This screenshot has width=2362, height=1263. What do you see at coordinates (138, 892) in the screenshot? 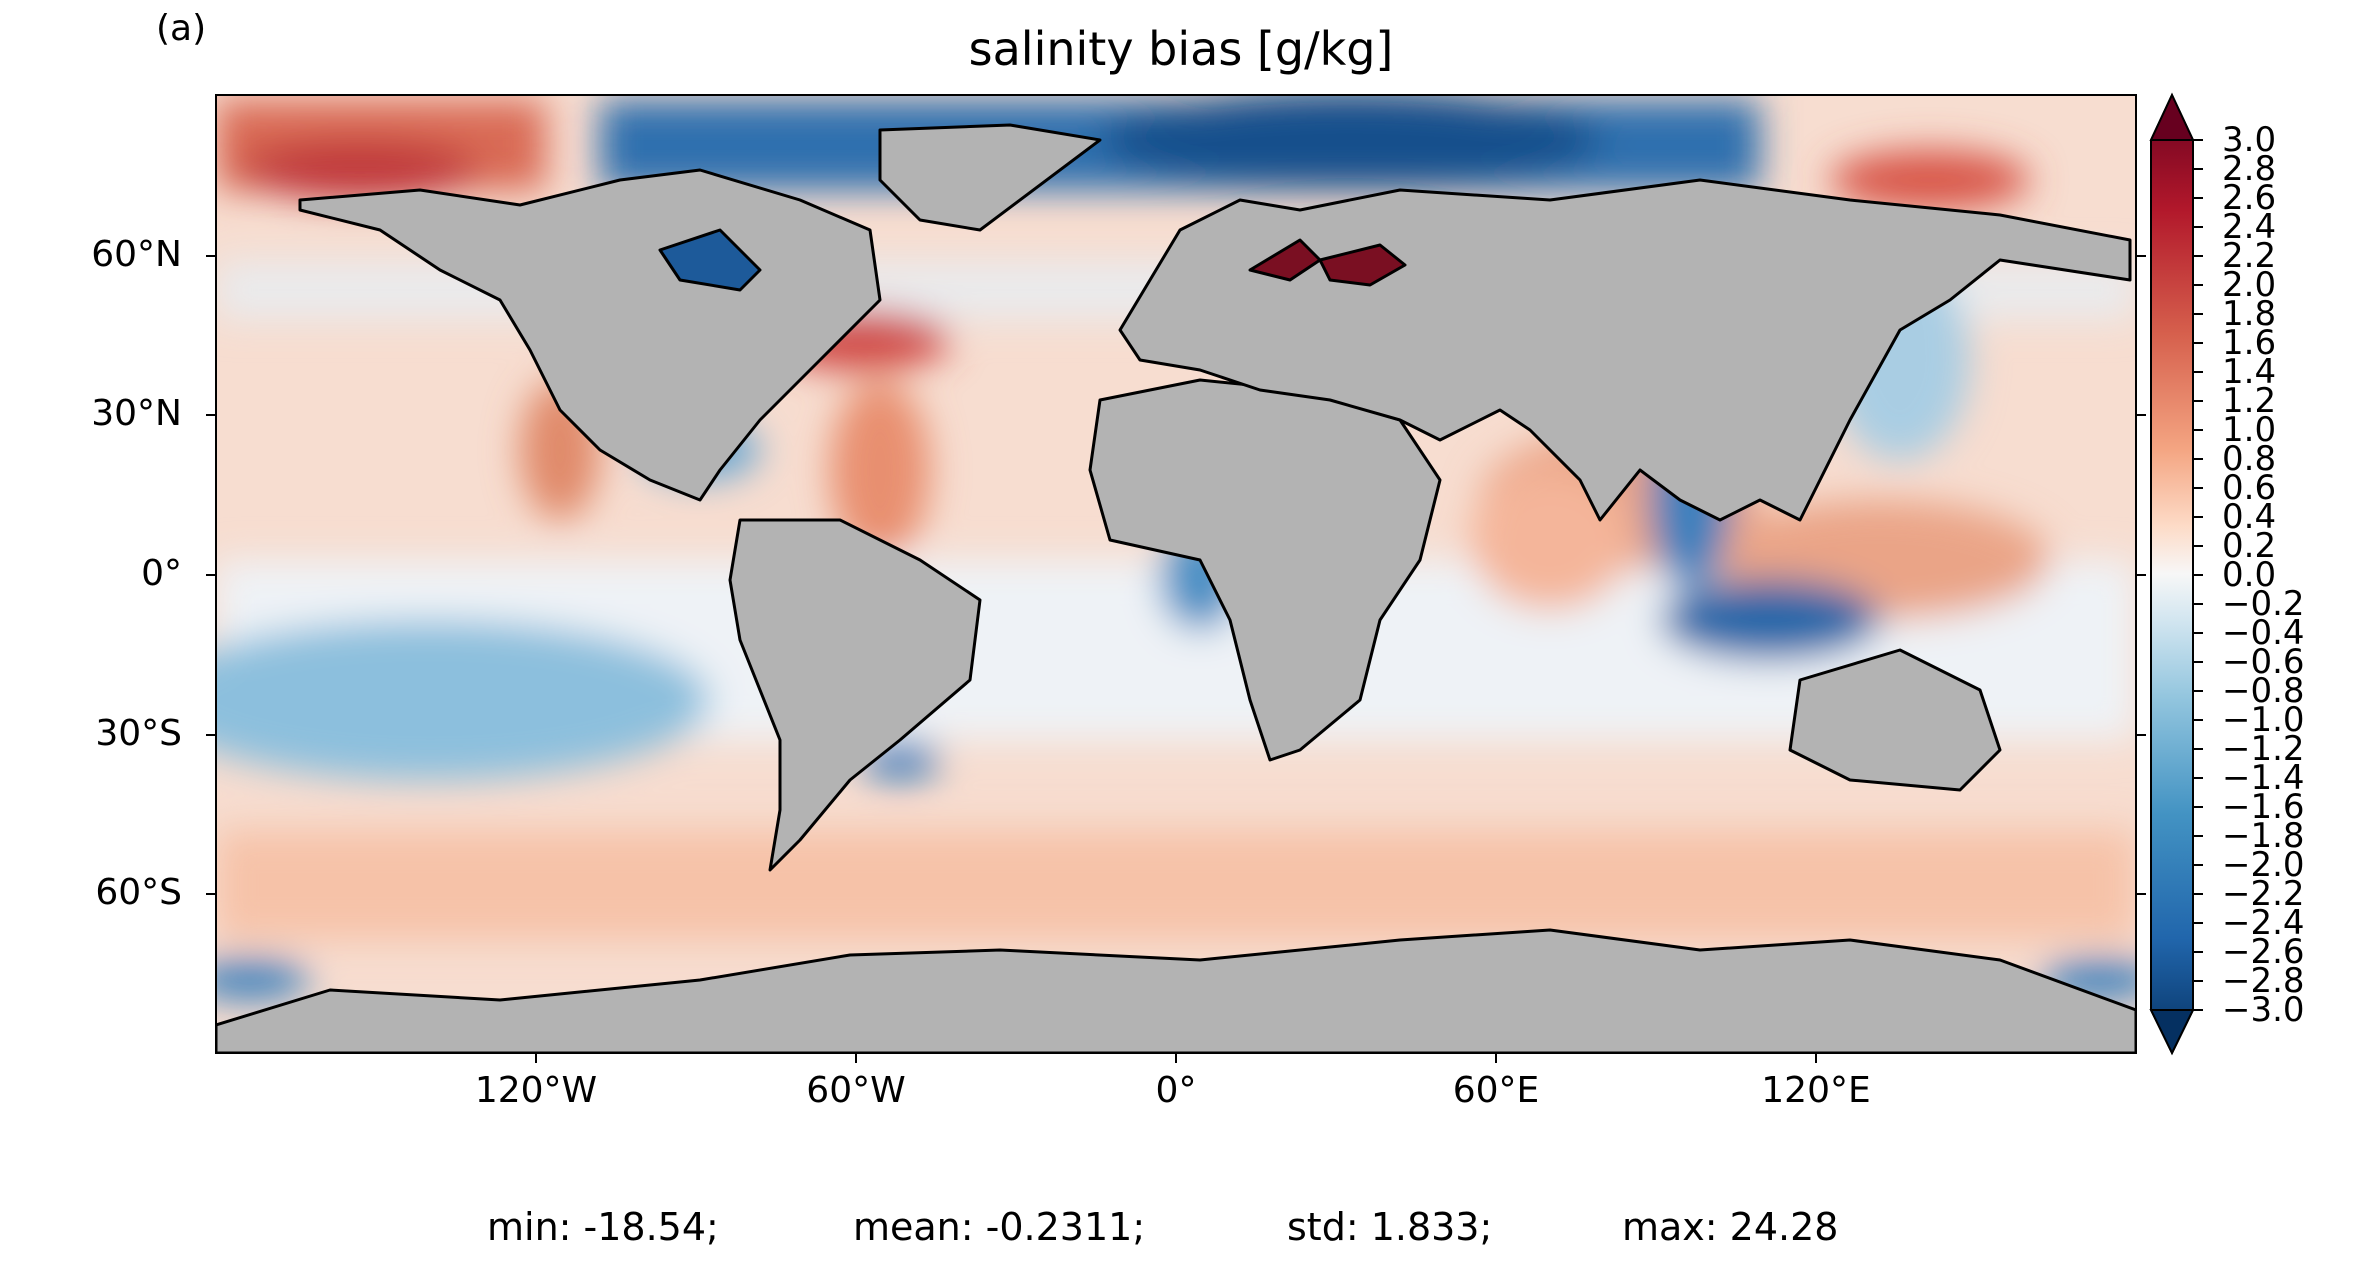
I see `y-tick-label: 60°S` at bounding box center [138, 892].